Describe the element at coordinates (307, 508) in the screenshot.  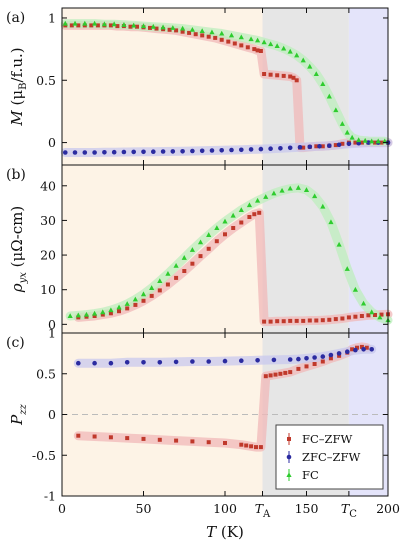
I see `x-tick-label: 150` at that location.